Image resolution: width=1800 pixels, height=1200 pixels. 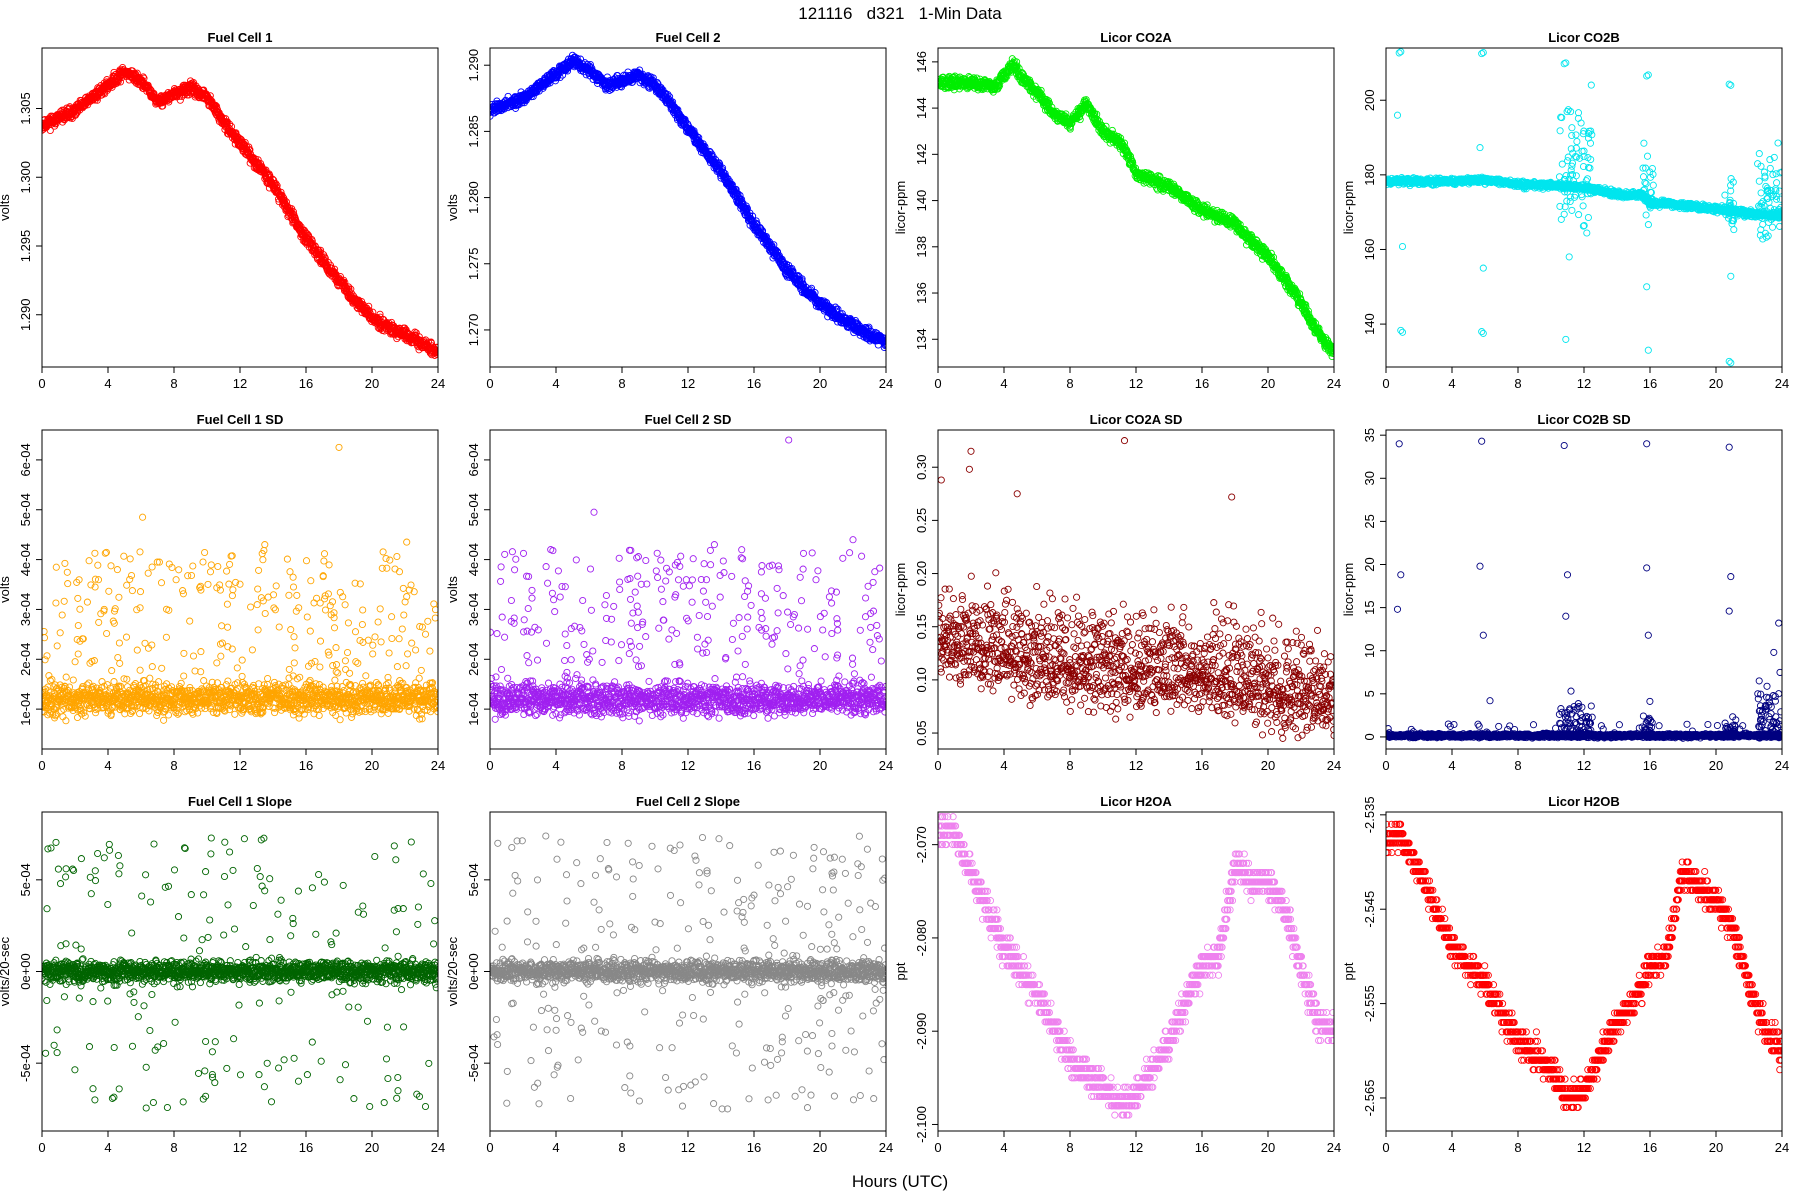 What do you see at coordinates (239, 37) in the screenshot?
I see `panel-title: Fuel Cell 1` at bounding box center [239, 37].